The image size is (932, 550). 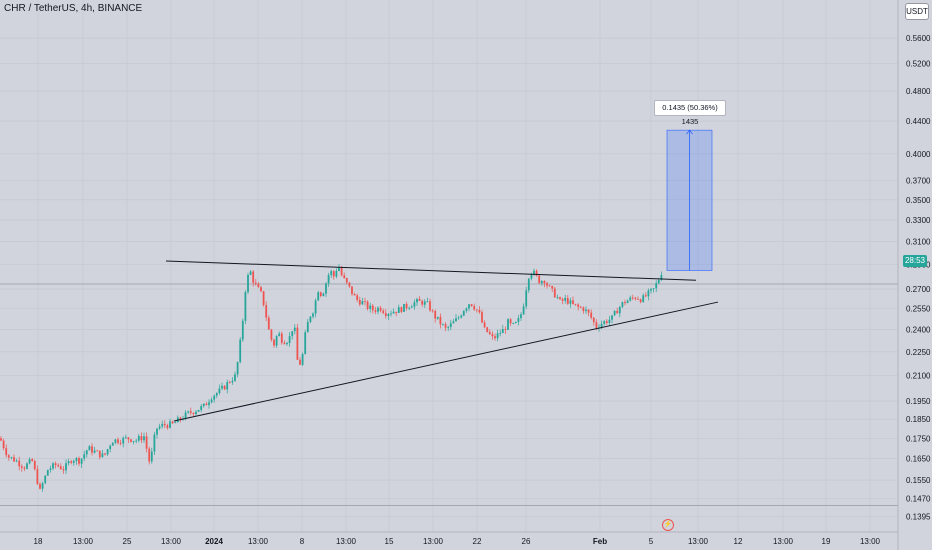 I want to click on lightning-icon: ⚡, so click(x=668, y=525).